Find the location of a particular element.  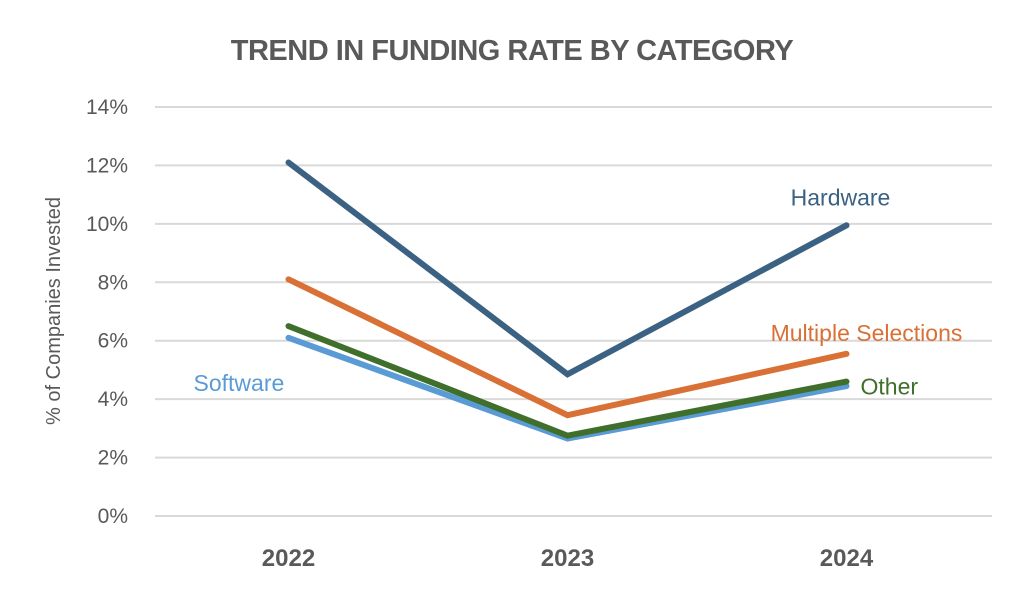

y-tick-label: 8% is located at coordinates (113, 282).